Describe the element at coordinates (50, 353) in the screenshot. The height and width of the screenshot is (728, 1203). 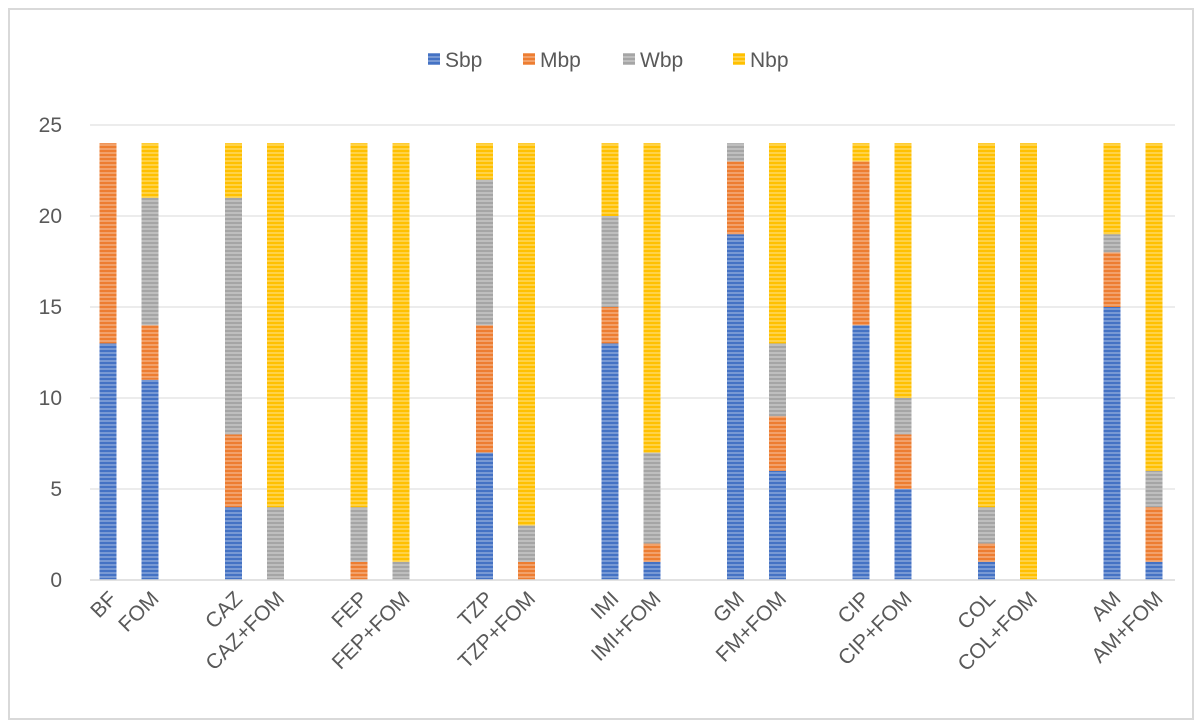
I see `y-axis-ticks: 0 5 10 15 20 25` at that location.